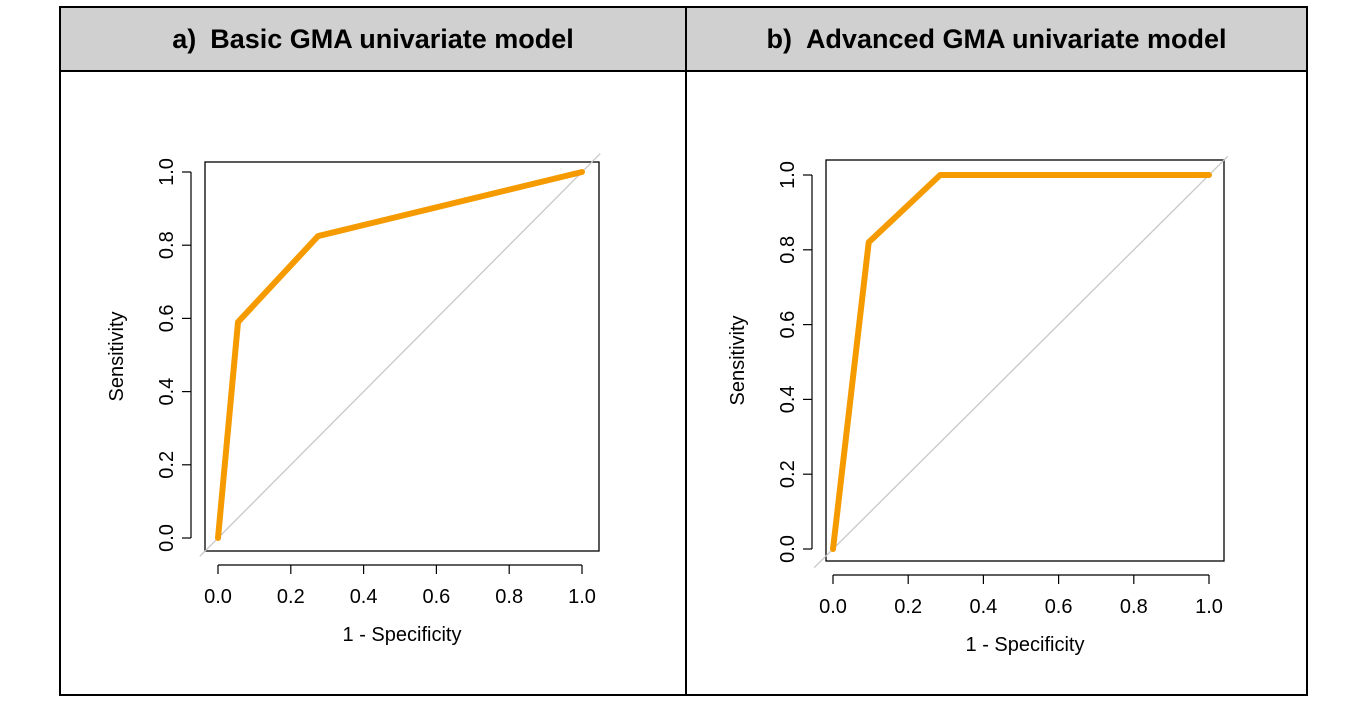  Describe the element at coordinates (392, 38) in the screenshot. I see `panel-a-title: Basic GMA univariate model` at that location.